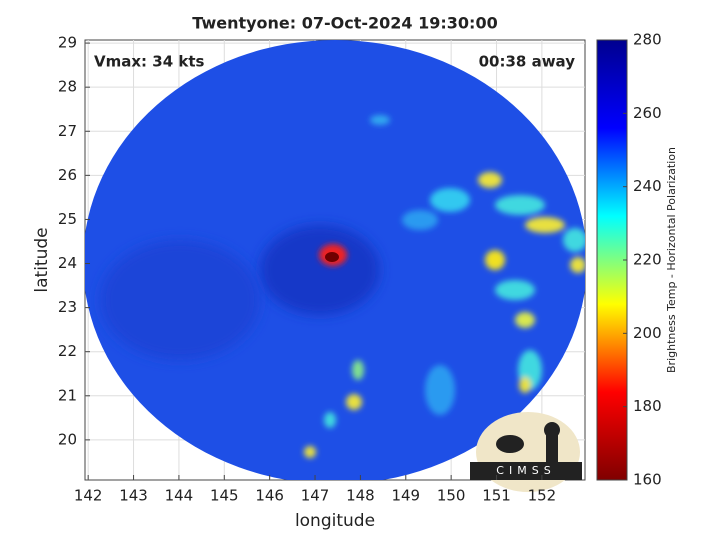  What do you see at coordinates (647, 260) in the screenshot?
I see `colorbar-tick-label: 220` at bounding box center [647, 260].